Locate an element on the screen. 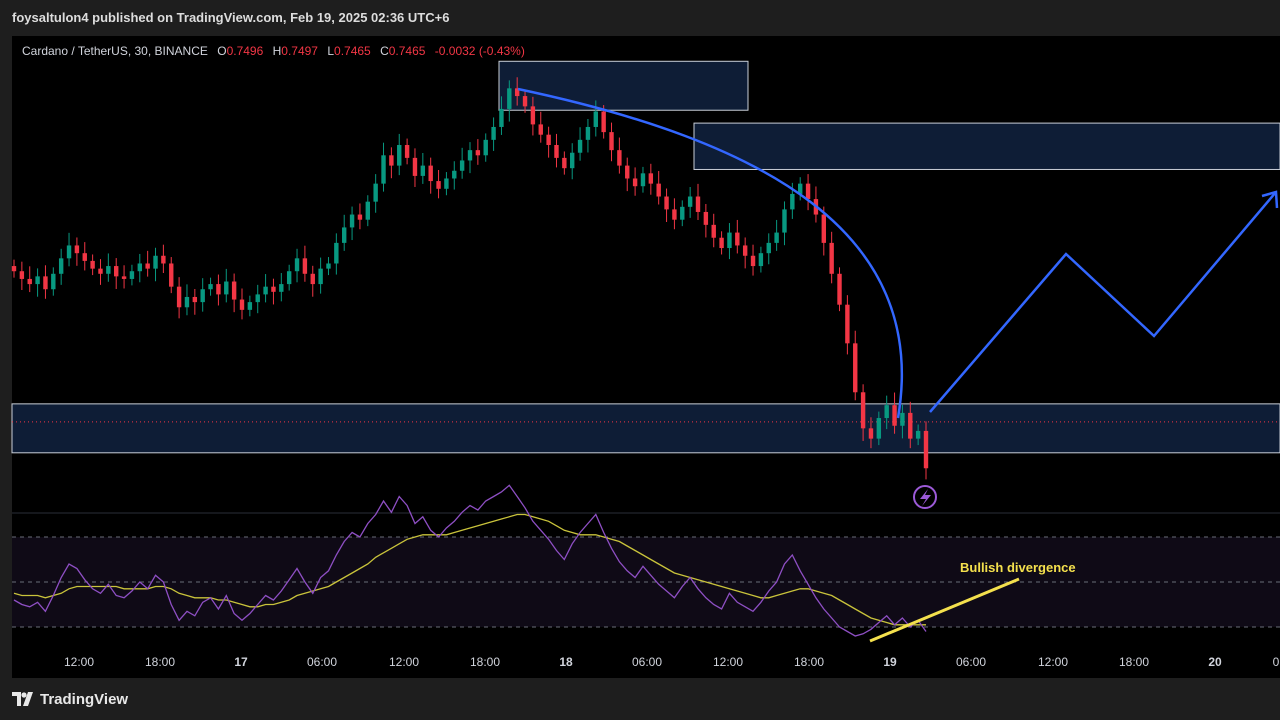  lightning-icon is located at coordinates (925, 497).